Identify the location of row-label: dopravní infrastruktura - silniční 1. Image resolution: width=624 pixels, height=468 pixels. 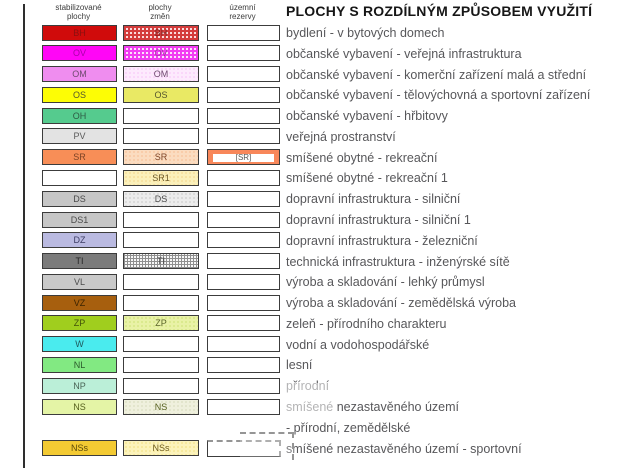
(378, 220).